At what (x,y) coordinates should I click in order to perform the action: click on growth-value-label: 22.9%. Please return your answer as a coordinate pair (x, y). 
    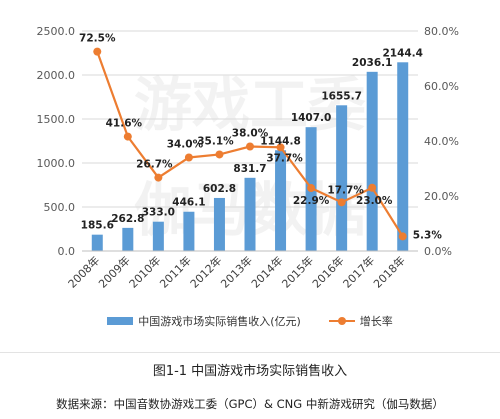
    Looking at the image, I should click on (311, 201).